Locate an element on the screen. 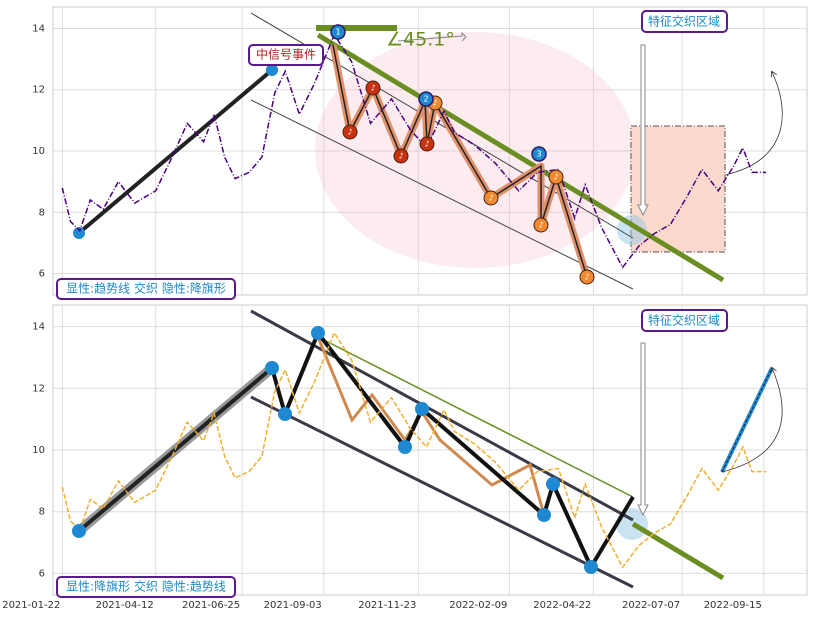  pattern-label: 显性:趋势线 交织 隐性:降旗形 is located at coordinates (146, 288).